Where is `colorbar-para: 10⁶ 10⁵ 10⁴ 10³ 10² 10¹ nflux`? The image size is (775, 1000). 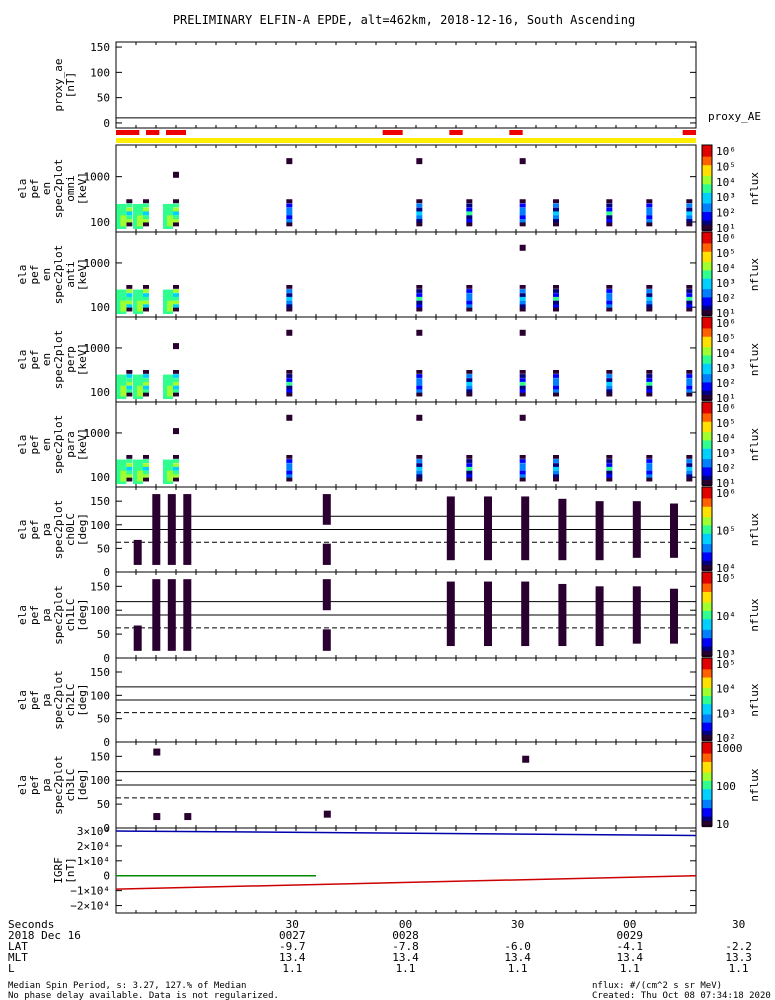
colorbar-para: 10⁶ 10⁵ 10⁴ 10³ 10² 10¹ nflux is located at coordinates (731, 445).